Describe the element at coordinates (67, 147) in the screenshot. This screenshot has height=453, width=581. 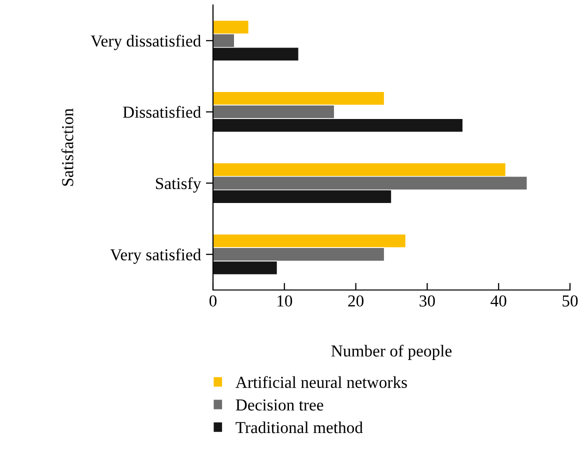
I see `y-axis-title: Satisfaction` at that location.